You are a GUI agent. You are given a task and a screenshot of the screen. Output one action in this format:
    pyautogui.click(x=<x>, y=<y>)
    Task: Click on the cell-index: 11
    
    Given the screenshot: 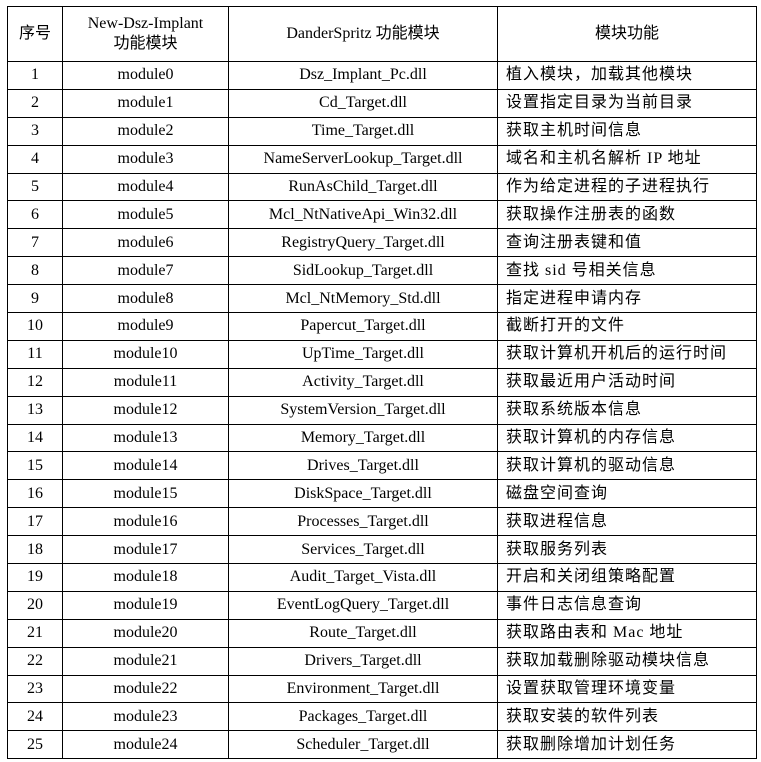 What is the action you would take?
    pyautogui.click(x=35, y=354)
    